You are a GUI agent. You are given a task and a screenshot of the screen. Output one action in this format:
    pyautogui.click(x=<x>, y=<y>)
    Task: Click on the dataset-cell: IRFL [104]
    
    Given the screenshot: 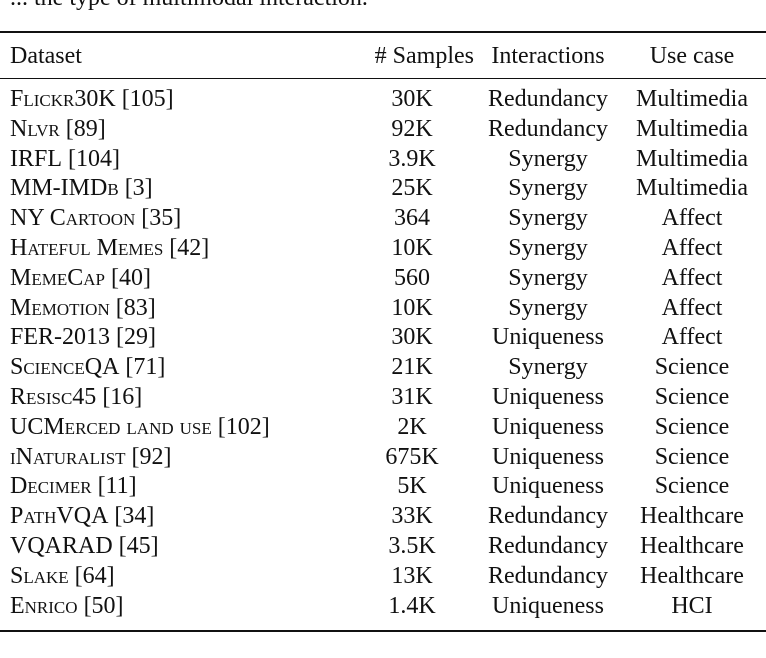 What is the action you would take?
    pyautogui.click(x=173, y=160)
    